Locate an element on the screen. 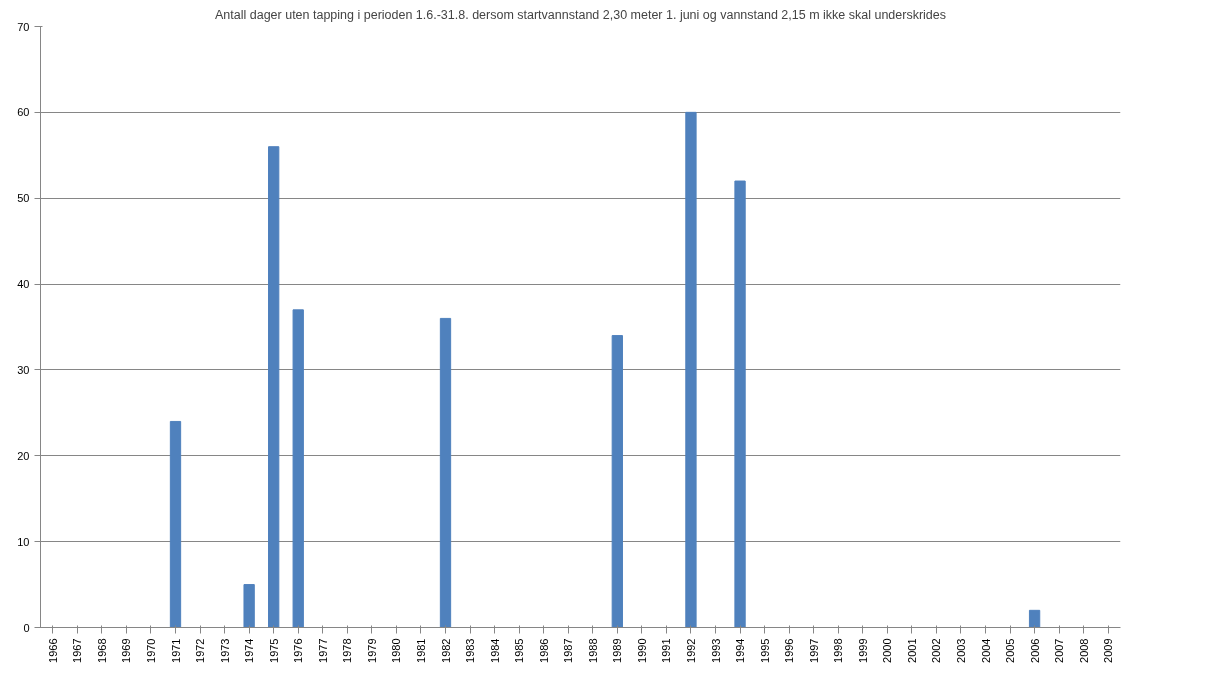  x-tick-label: 1981 is located at coordinates (420, 650).